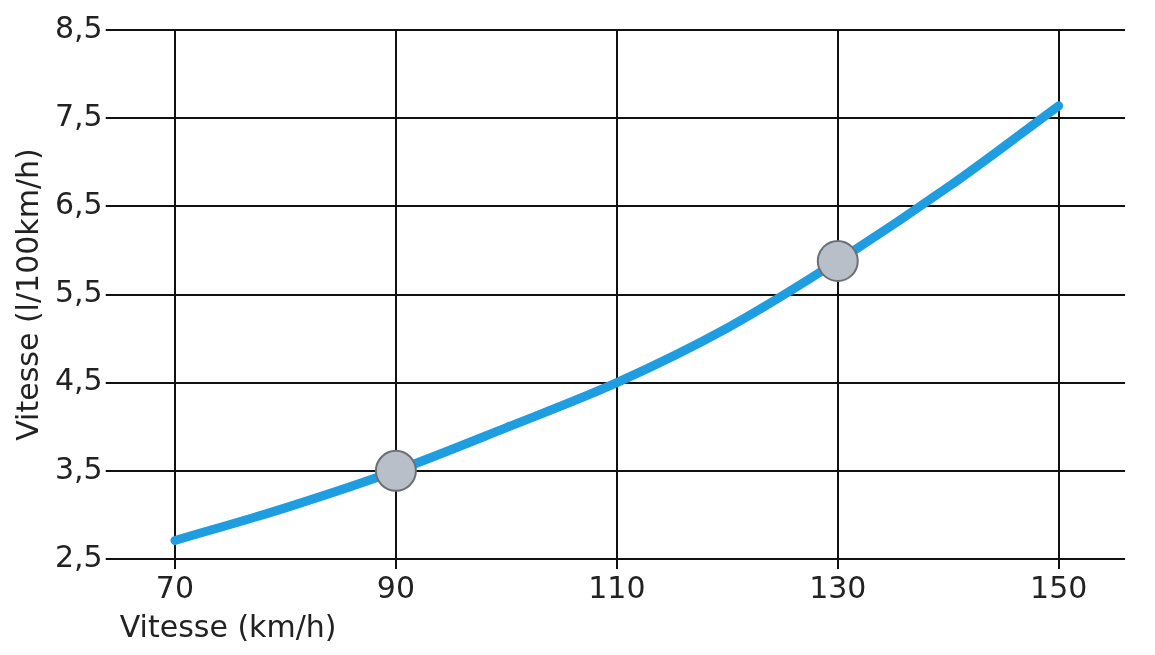  I want to click on y-tick-label: 6,5, so click(78, 204).